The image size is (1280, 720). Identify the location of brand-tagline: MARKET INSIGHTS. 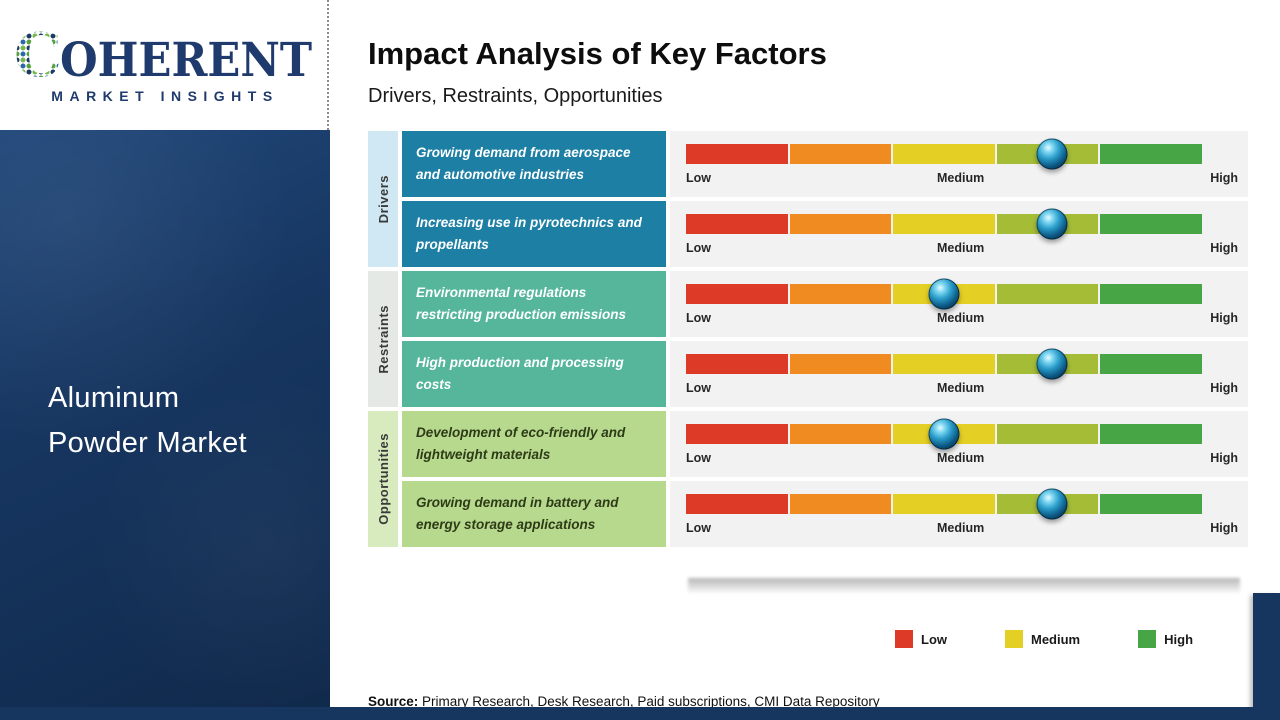
(165, 95).